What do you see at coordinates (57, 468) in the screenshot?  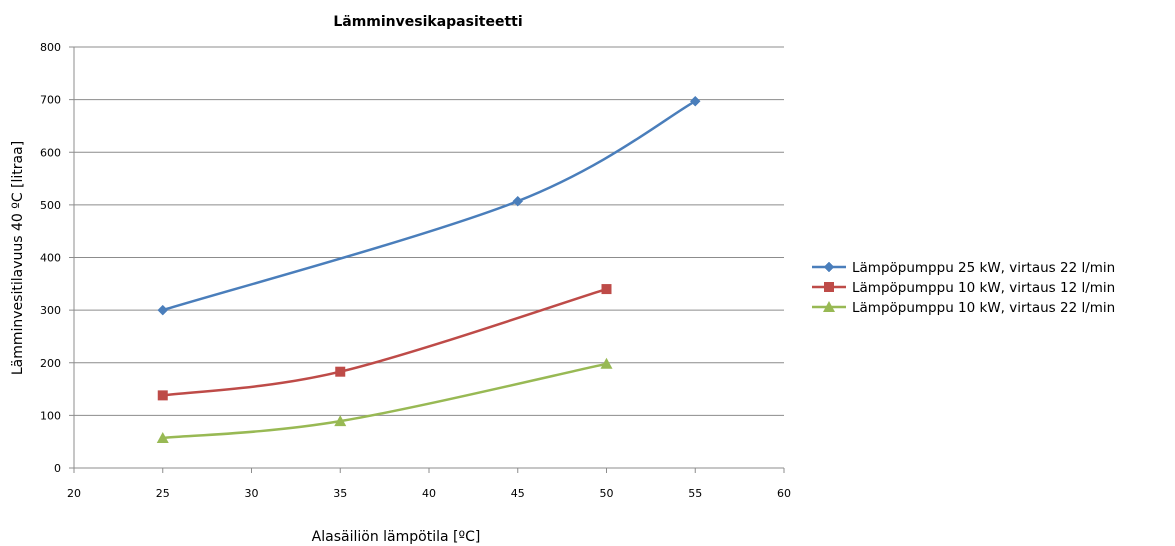 I see `y-tick-label: 0` at bounding box center [57, 468].